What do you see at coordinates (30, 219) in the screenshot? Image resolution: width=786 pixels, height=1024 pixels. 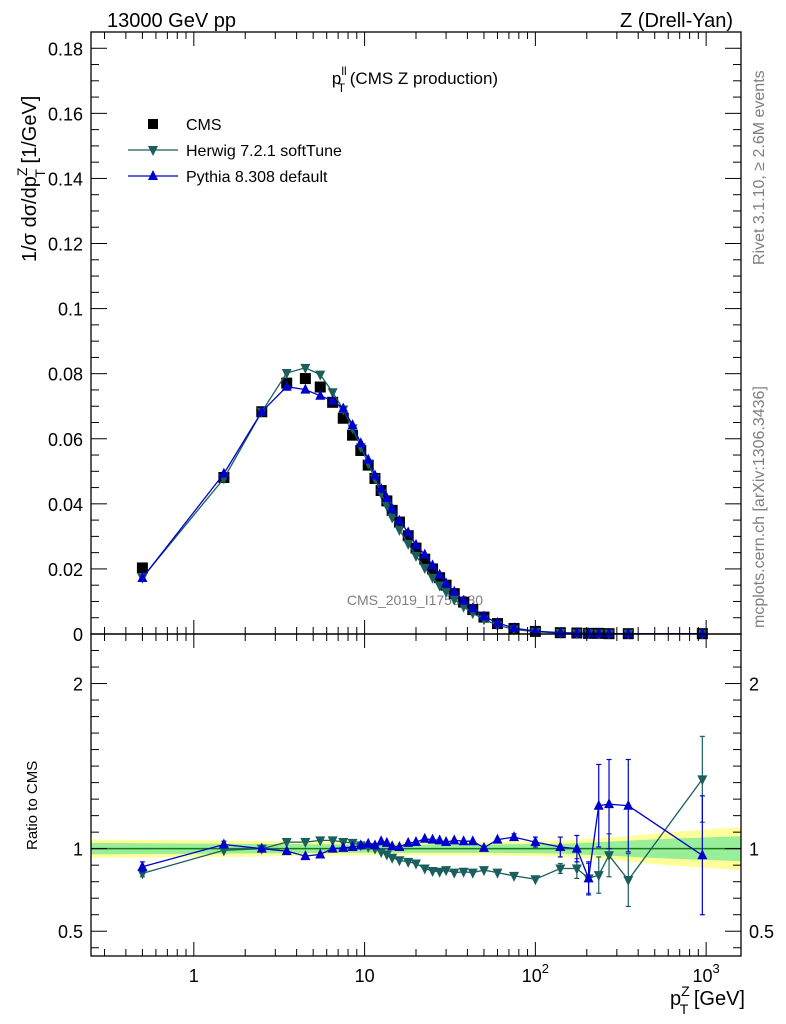 I see `y-axis-label-a: 1/σ dσ/dp` at bounding box center [30, 219].